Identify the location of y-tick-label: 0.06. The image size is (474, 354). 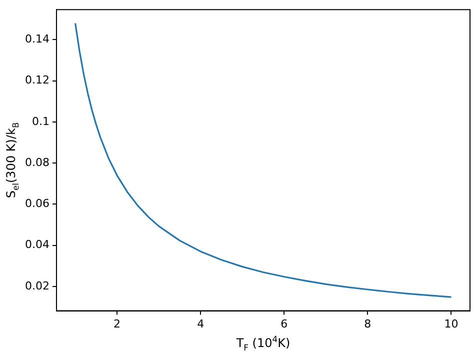
(37, 203).